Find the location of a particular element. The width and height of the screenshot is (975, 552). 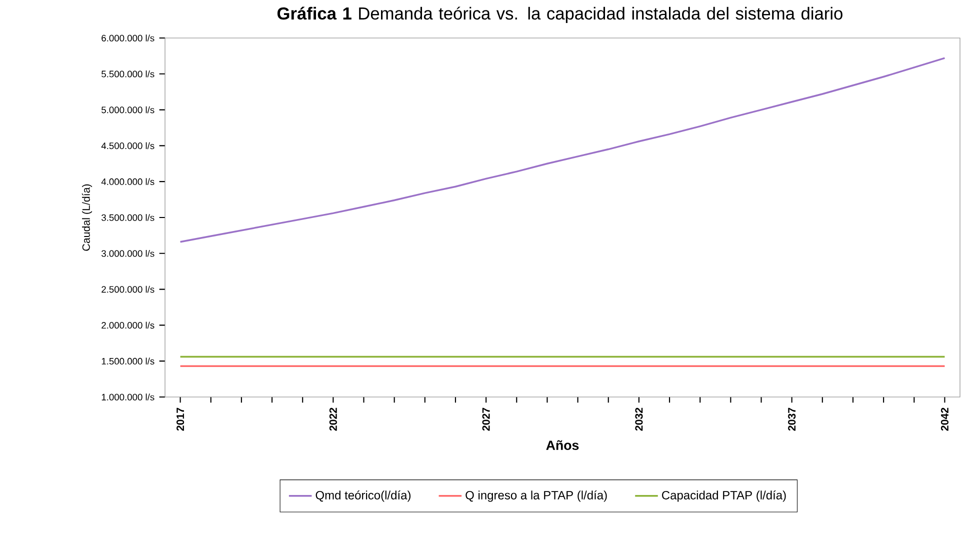

y-tick-label: 6.000.000 l/s is located at coordinates (128, 38).